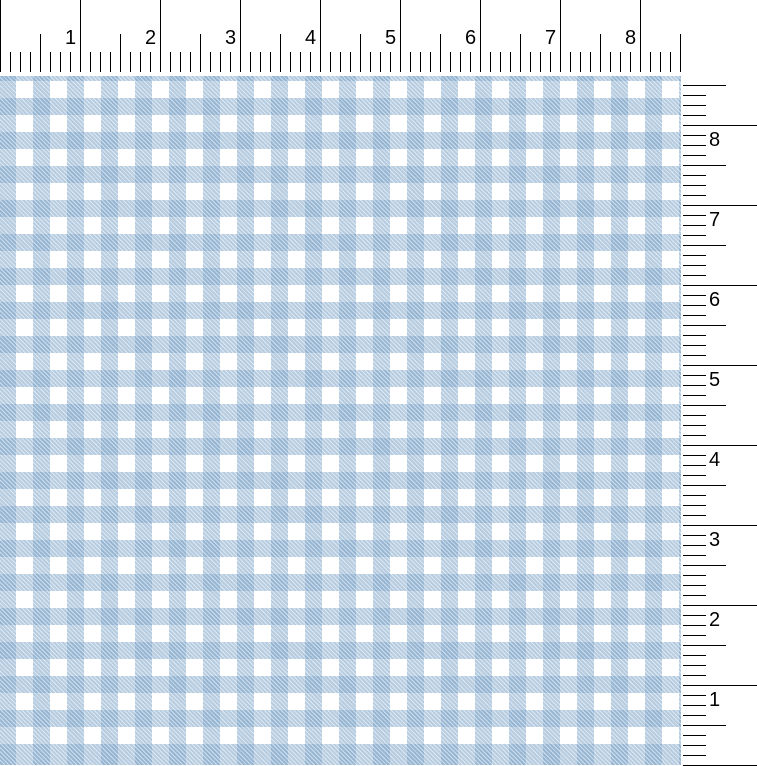  What do you see at coordinates (715, 380) in the screenshot?
I see `ruler-label: 5` at bounding box center [715, 380].